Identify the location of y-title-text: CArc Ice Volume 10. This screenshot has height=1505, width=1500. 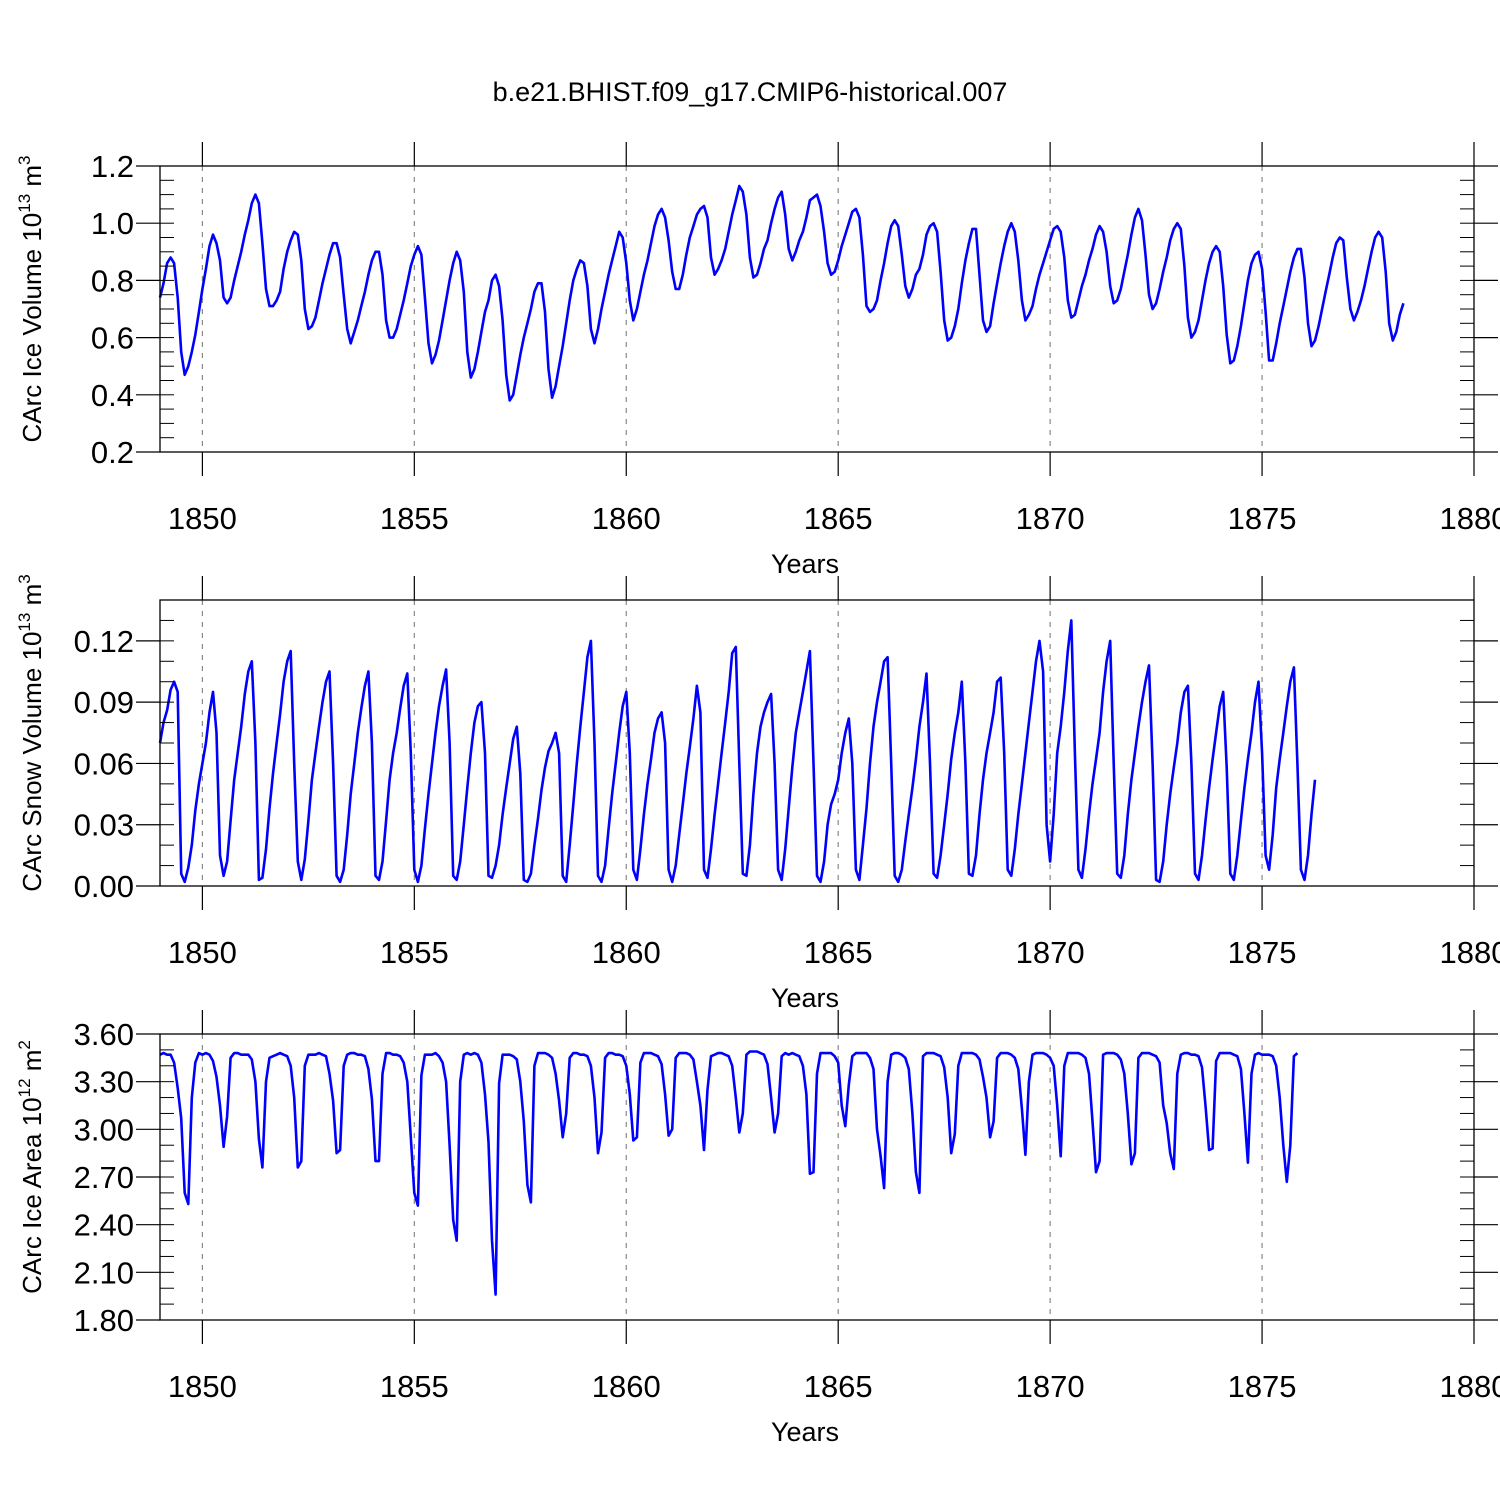
(32, 328).